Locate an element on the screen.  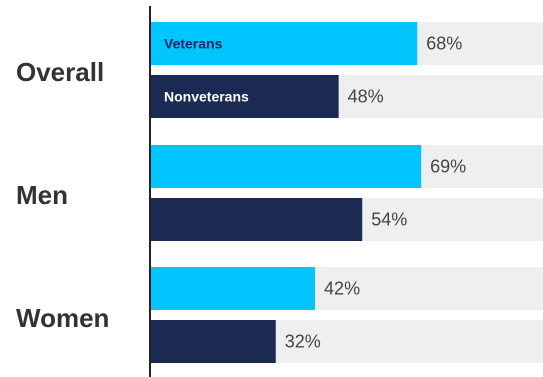
category-label-overall: Overall is located at coordinates (60, 72).